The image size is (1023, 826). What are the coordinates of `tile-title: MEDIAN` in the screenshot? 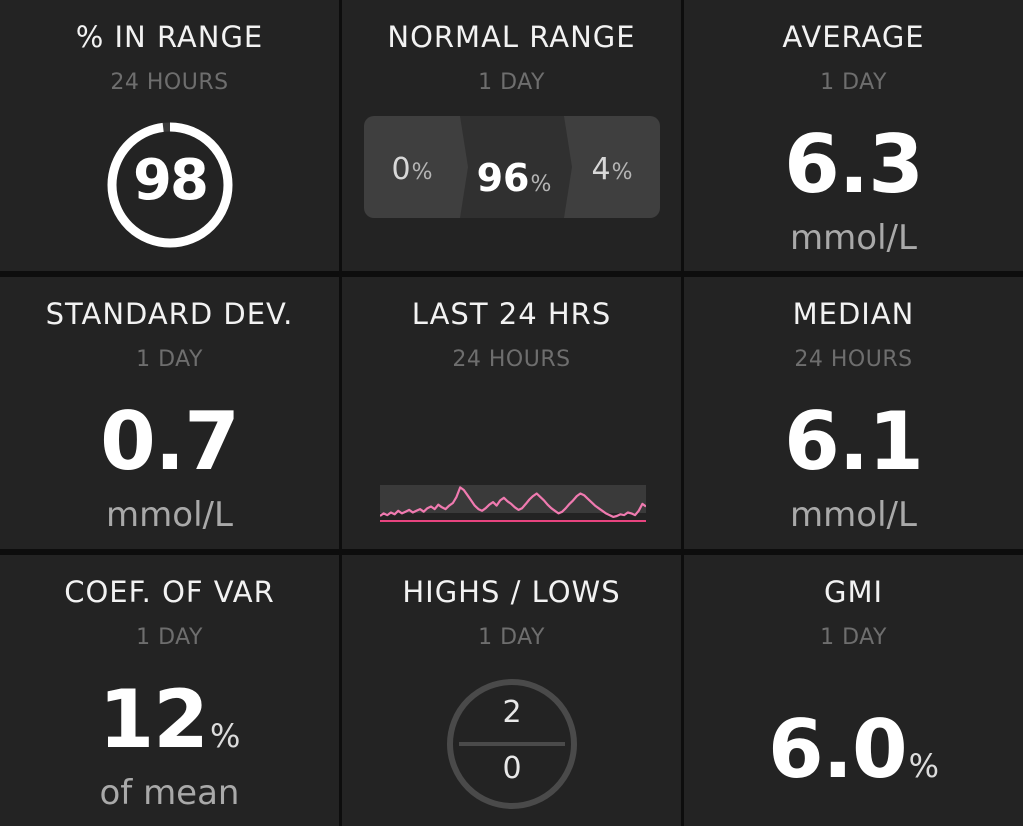 It's located at (853, 314).